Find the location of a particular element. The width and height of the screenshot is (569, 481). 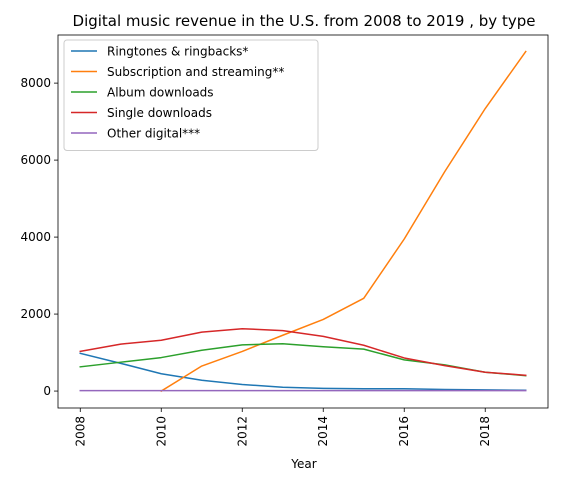

legend-label: Album downloads is located at coordinates (160, 93).